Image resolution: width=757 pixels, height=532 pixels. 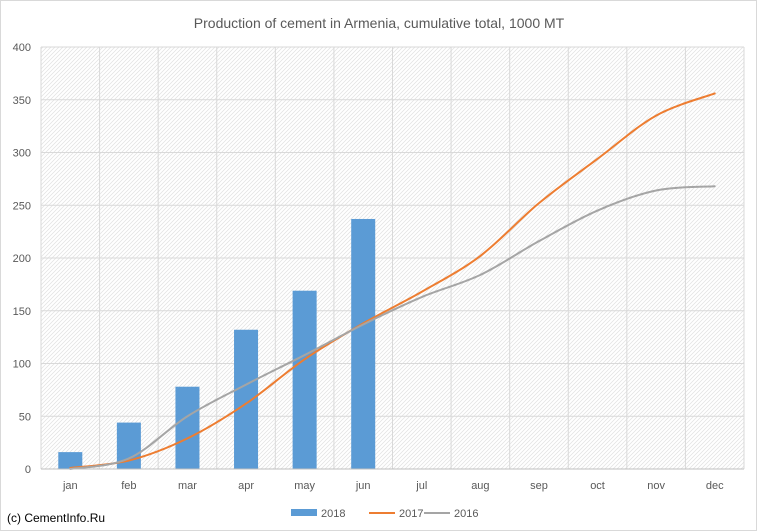 What do you see at coordinates (656, 486) in the screenshot?
I see `x-tick-label: nov` at bounding box center [656, 486].